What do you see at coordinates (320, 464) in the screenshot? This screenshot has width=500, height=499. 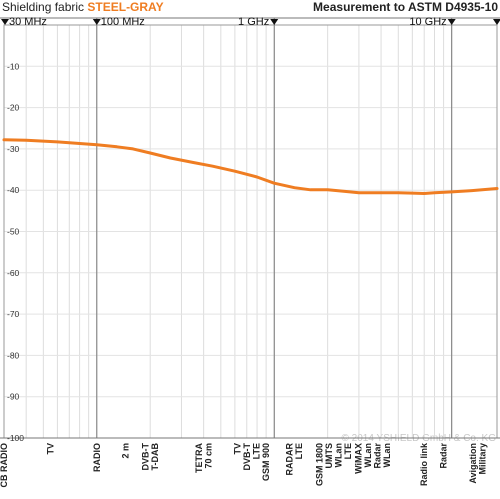 I see `application-label: GSM 1800` at bounding box center [320, 464].